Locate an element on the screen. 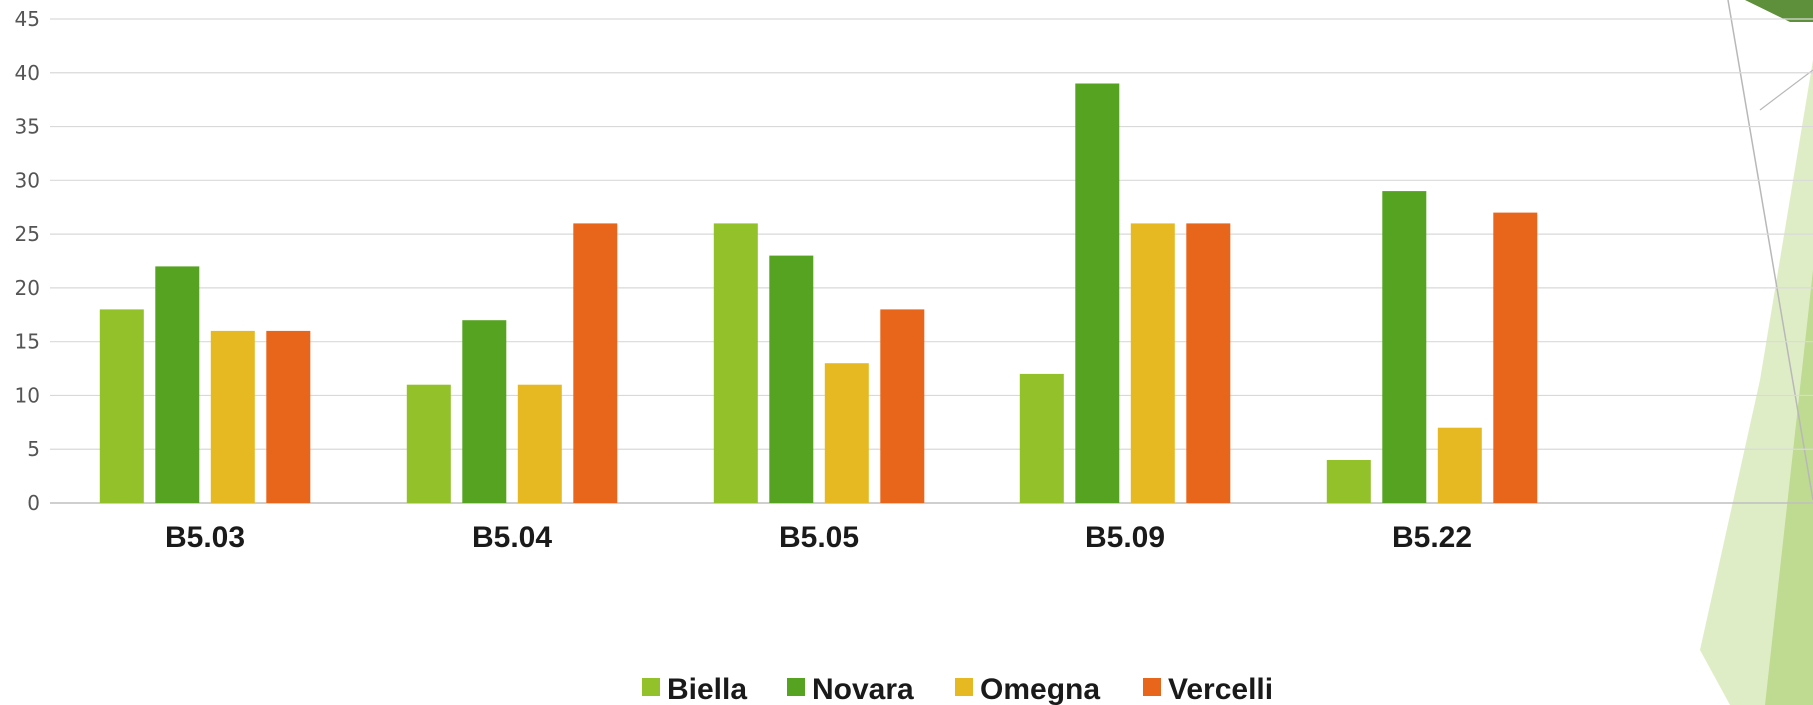 The width and height of the screenshot is (1813, 705). decor-mid-shape is located at coordinates (1789, 487).